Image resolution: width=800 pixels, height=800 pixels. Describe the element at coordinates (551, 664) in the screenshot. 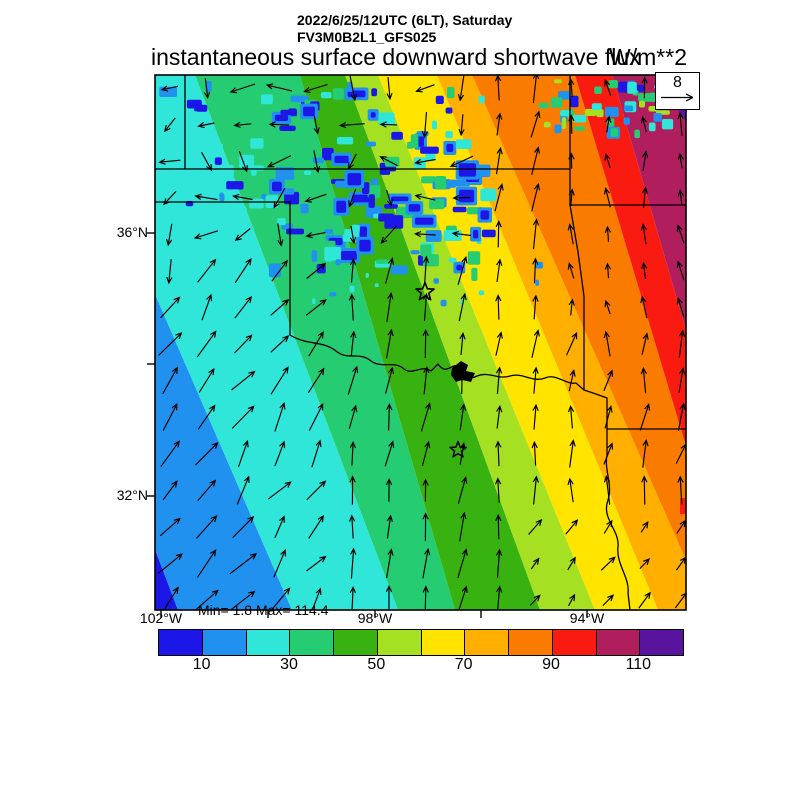

I see `colorbar-tick-label: 90` at that location.